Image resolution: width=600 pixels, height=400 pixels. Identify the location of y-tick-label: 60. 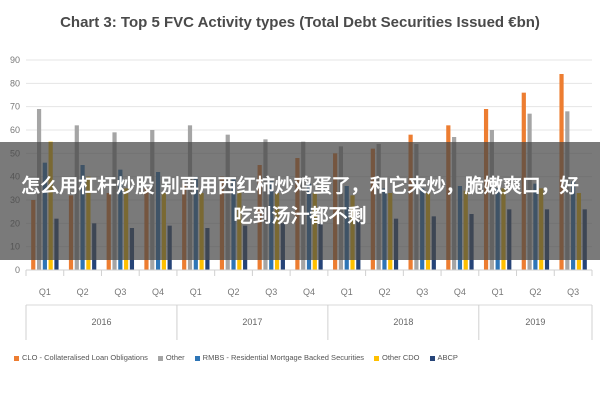
(15, 130).